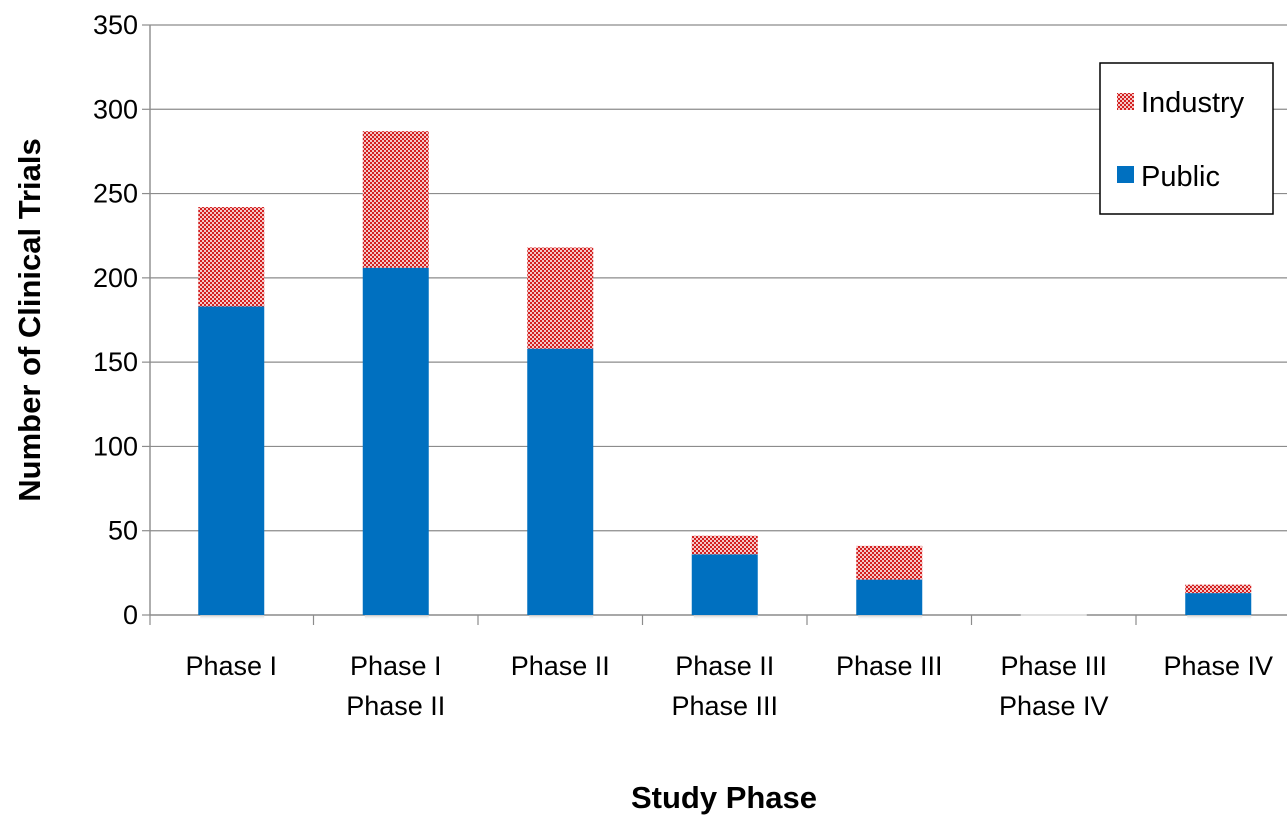  What do you see at coordinates (724, 797) in the screenshot?
I see `x-axis-title: Study Phase` at bounding box center [724, 797].